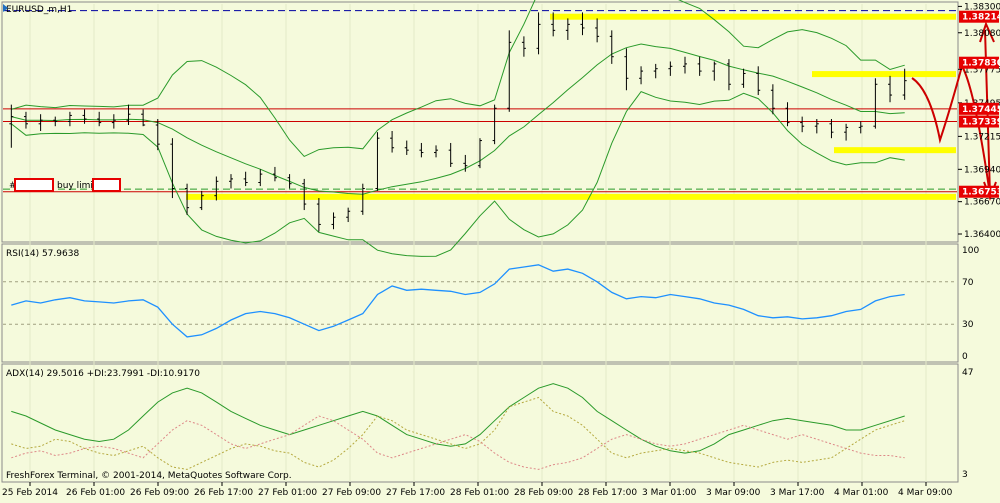  I want to click on price-tick: 1.37775, so click(979, 70).